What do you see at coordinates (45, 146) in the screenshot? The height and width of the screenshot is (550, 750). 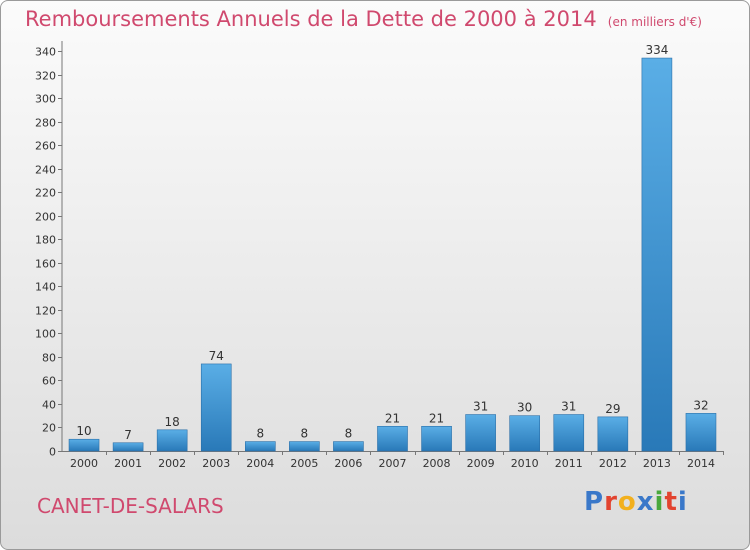 I see `y-tick-label: 260` at bounding box center [45, 146].